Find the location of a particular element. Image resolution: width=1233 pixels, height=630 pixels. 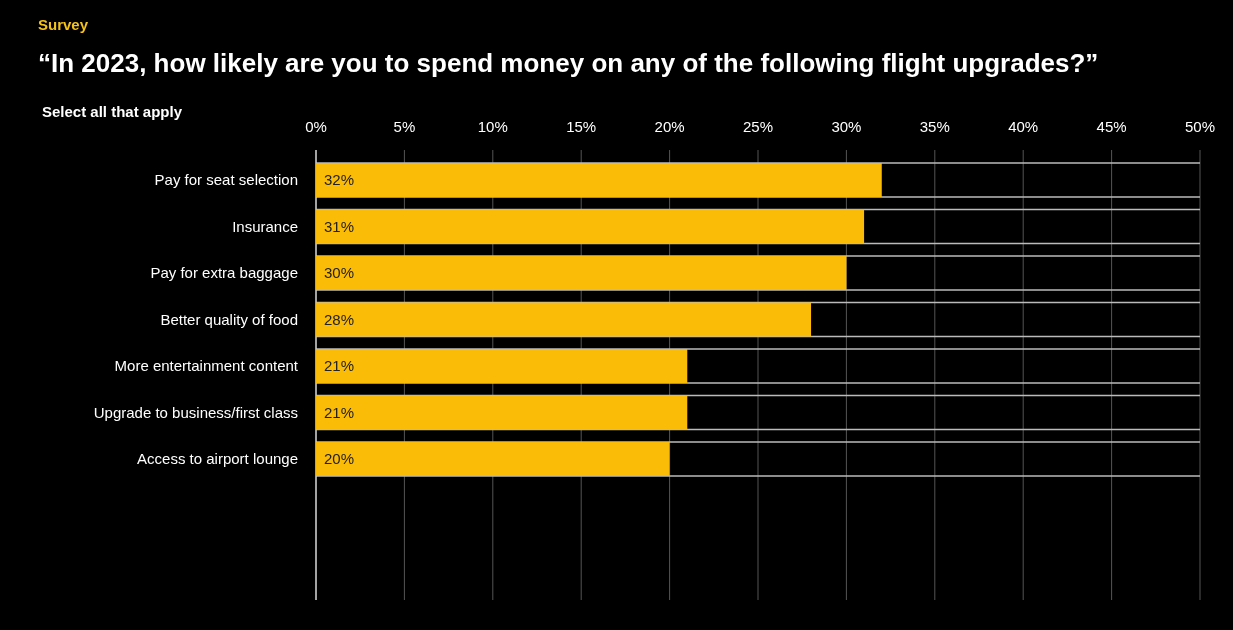

y-tick-label: Pay for seat selection is located at coordinates (226, 179).